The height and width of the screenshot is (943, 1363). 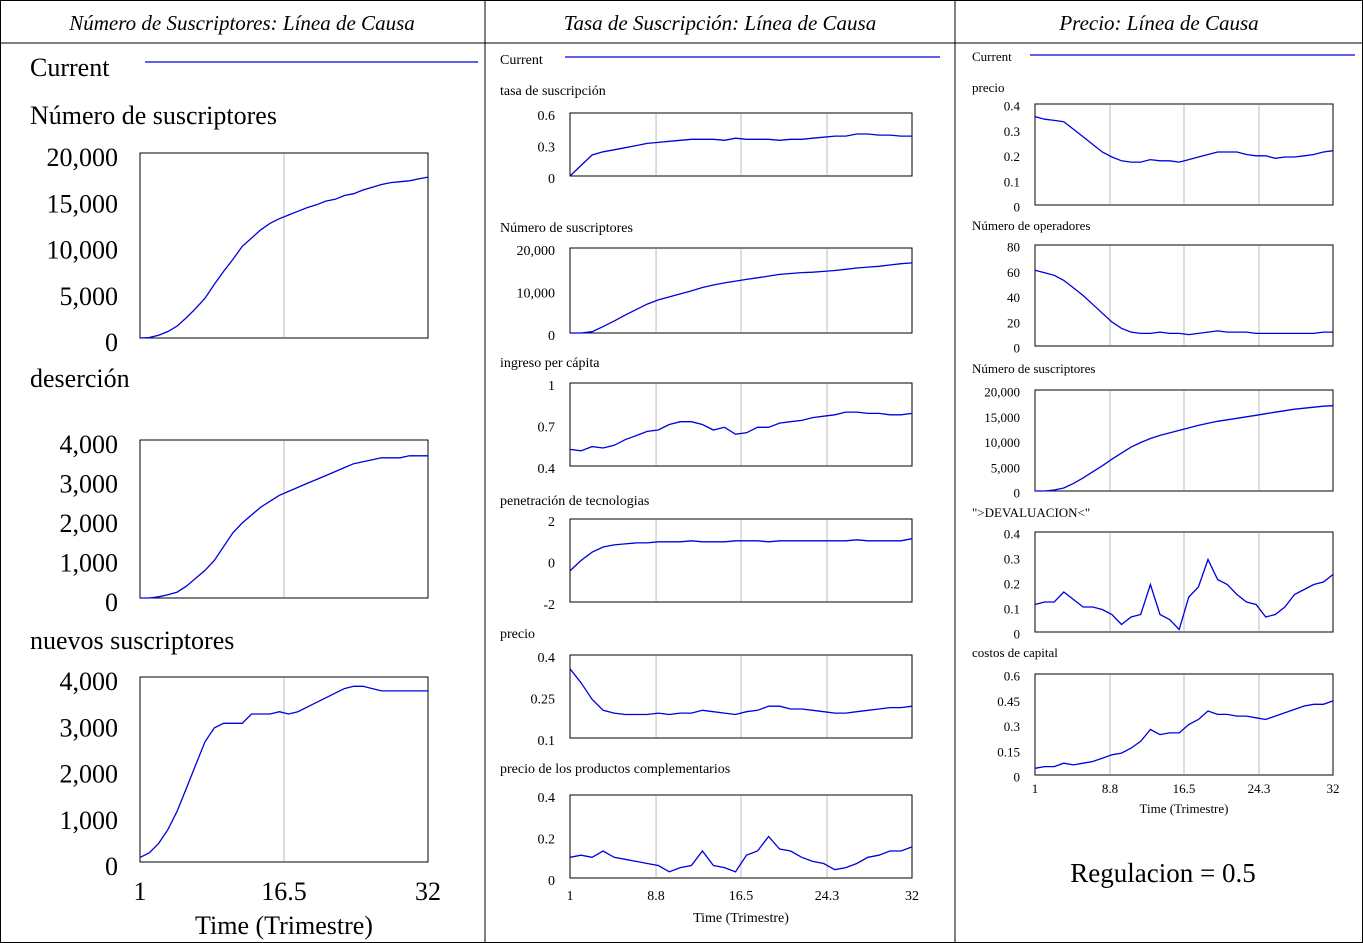 What do you see at coordinates (1013, 297) in the screenshot?
I see `y-tick-label: 40` at bounding box center [1013, 297].